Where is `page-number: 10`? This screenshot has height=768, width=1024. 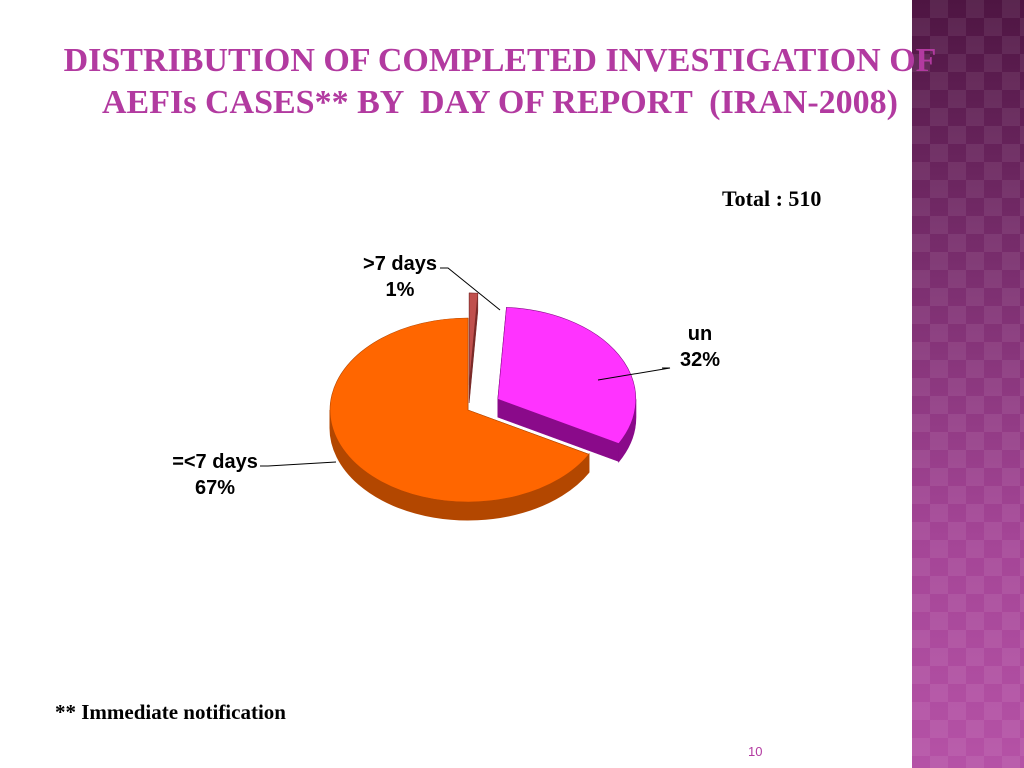
page-number: 10 is located at coordinates (755, 751).